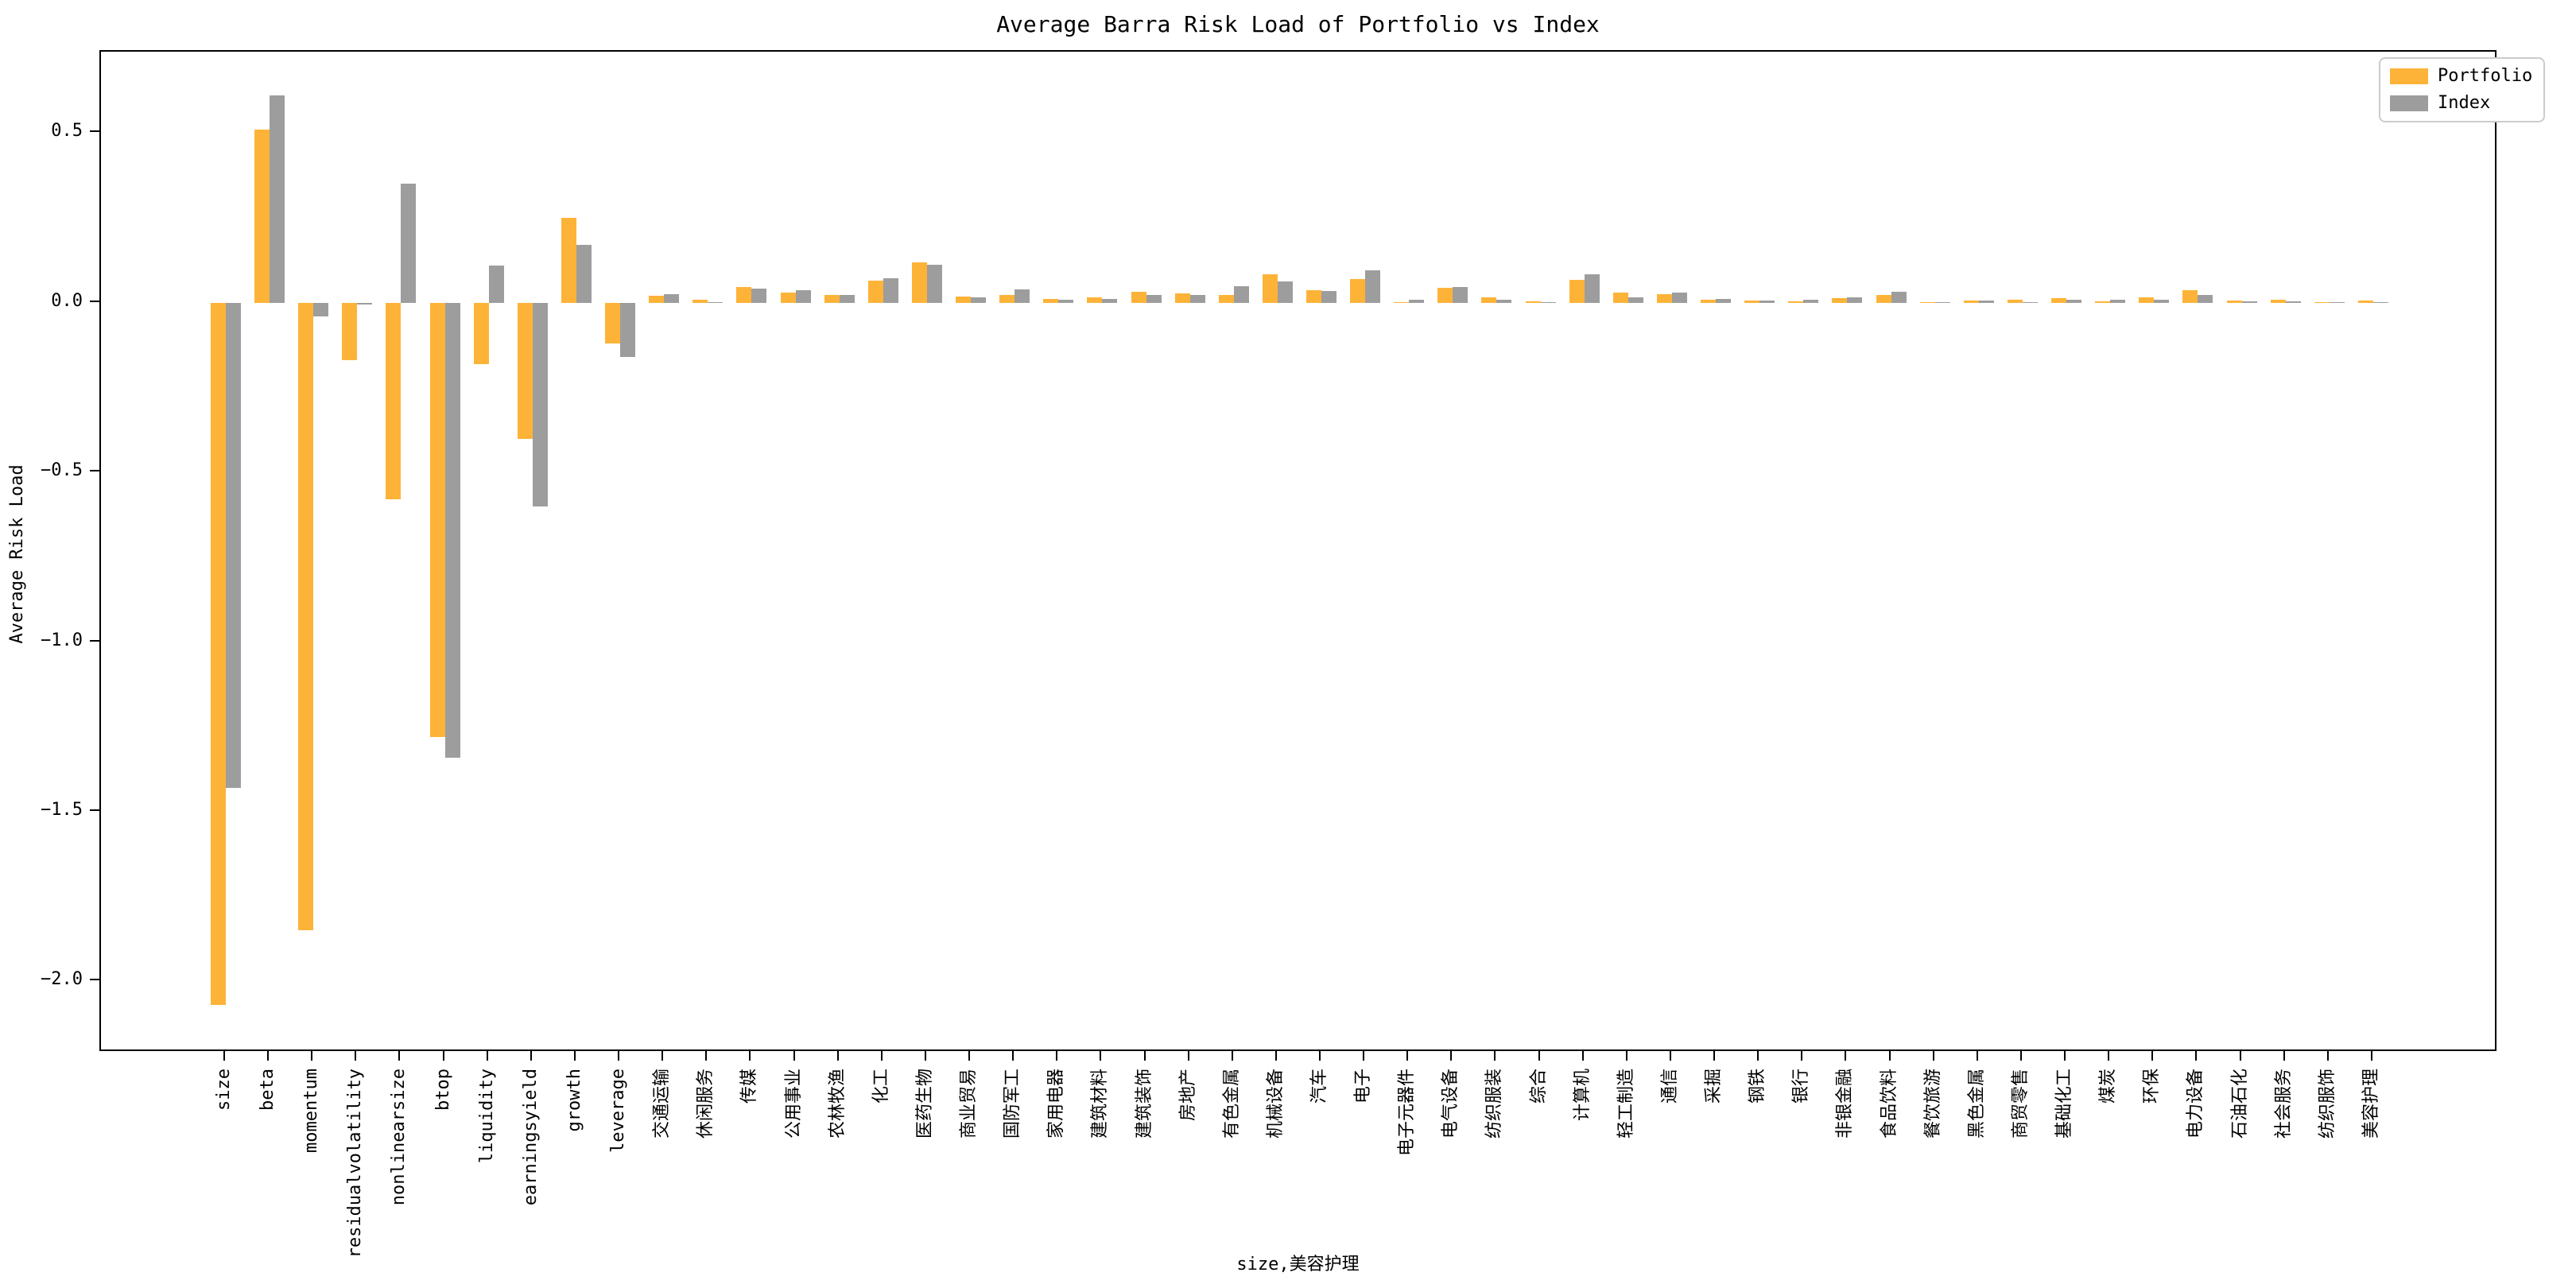 The height and width of the screenshot is (1288, 2576). What do you see at coordinates (62, 640) in the screenshot?
I see `y-tick-label: −1.0` at bounding box center [62, 640].